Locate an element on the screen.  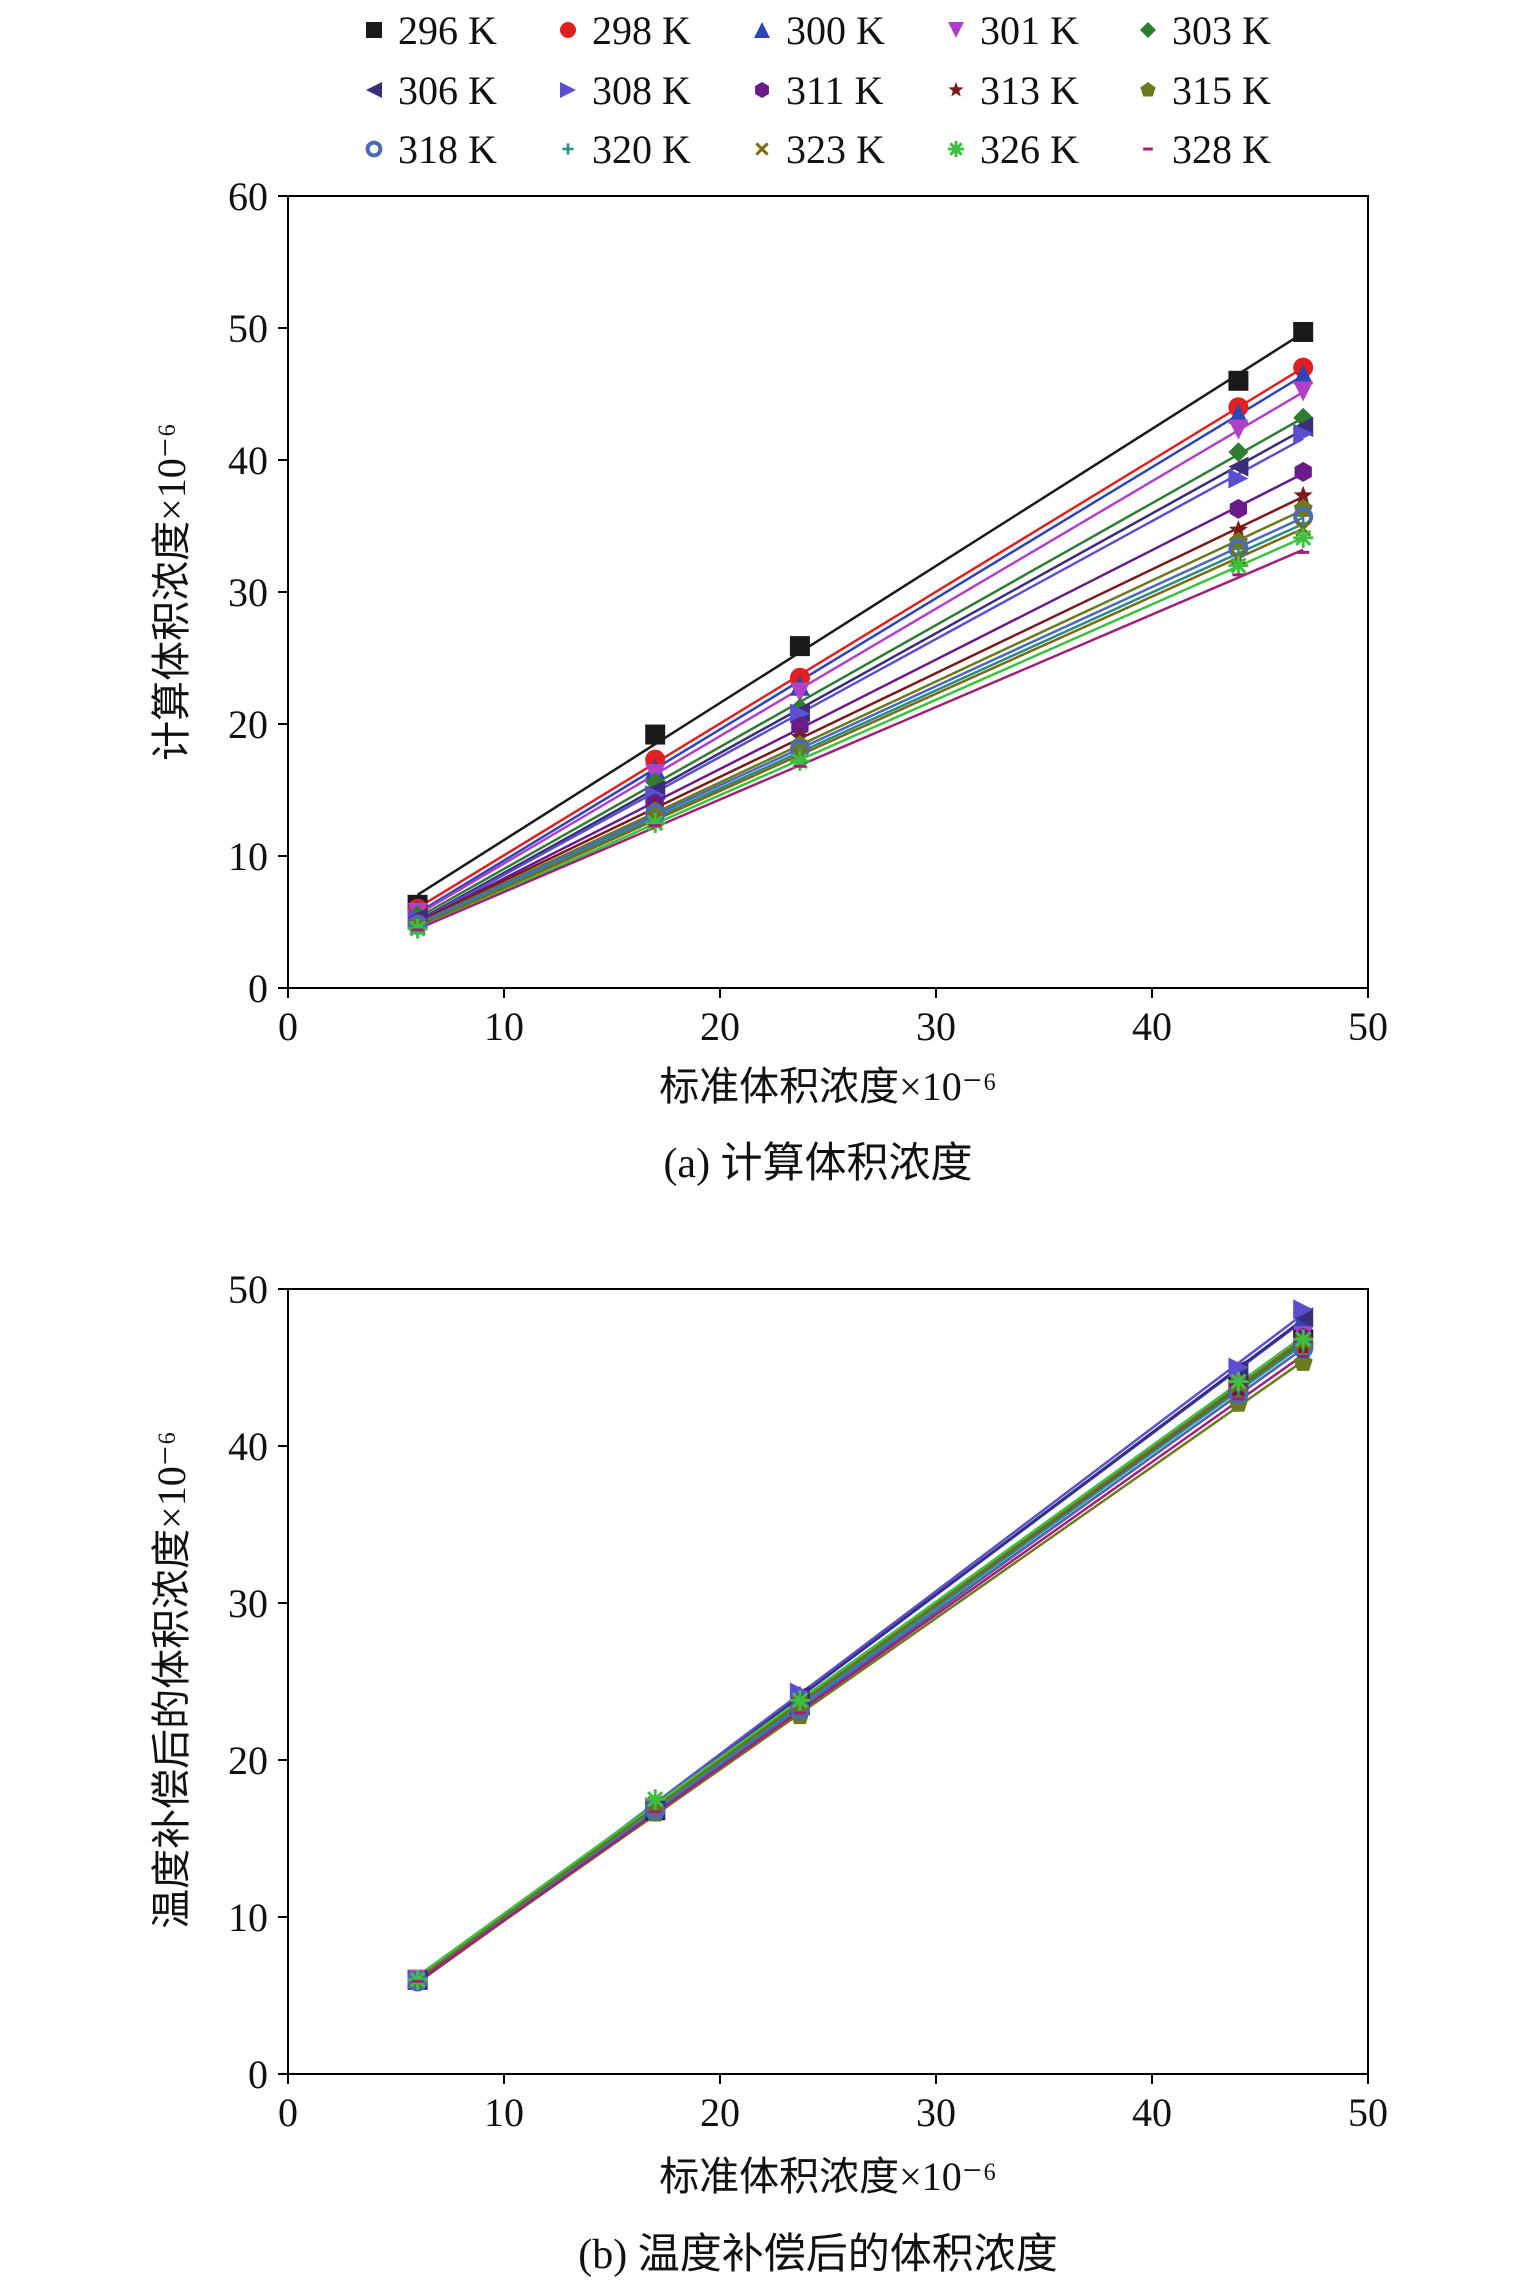
y-tick-label-b: 10 is located at coordinates (248, 1917).